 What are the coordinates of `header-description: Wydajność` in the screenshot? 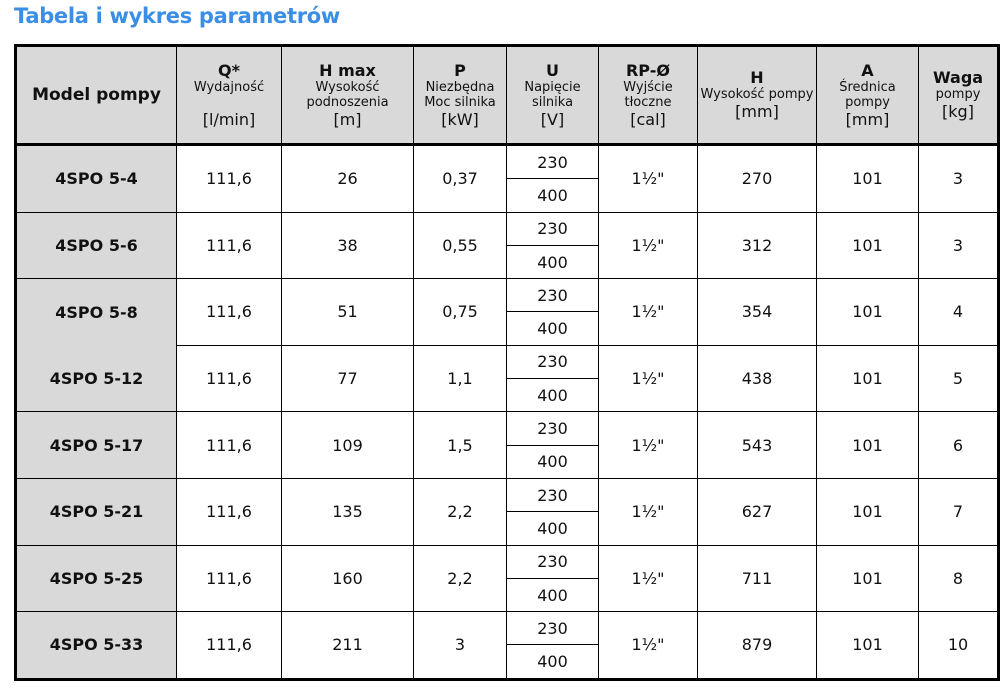 It's located at (229, 87).